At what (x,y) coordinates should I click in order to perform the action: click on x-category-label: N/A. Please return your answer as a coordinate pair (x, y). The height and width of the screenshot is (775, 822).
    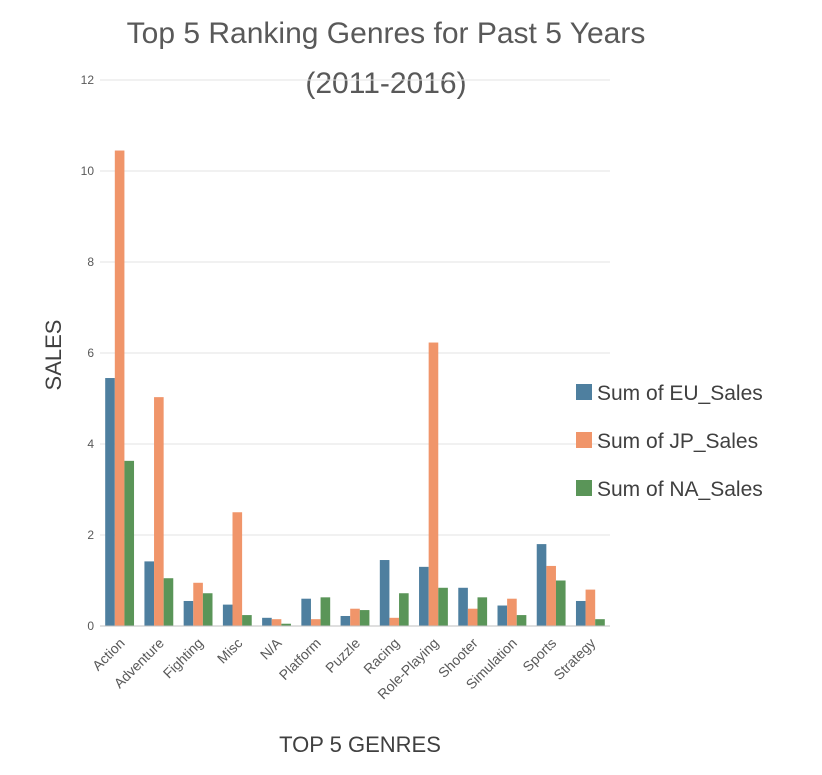
    Looking at the image, I should click on (271, 648).